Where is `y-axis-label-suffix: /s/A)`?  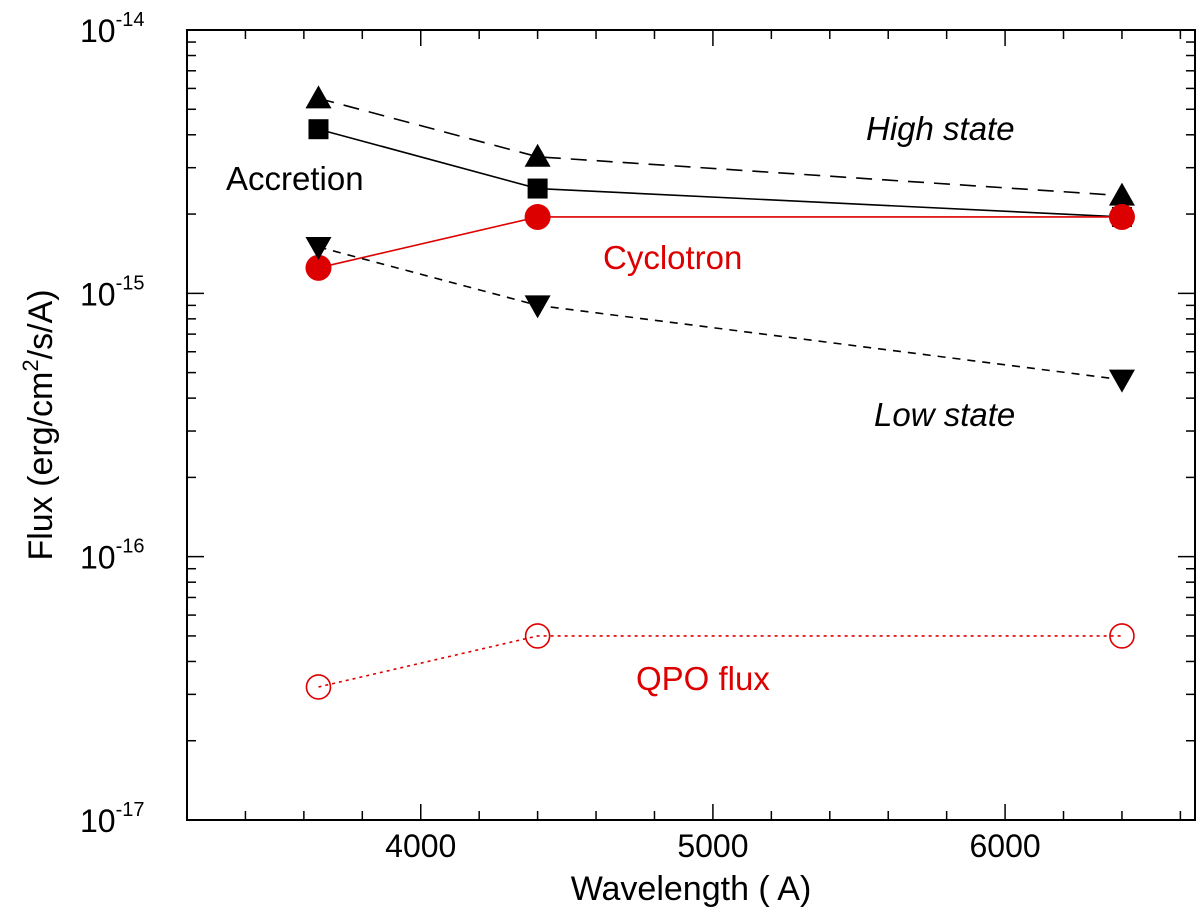
y-axis-label-suffix: /s/A) is located at coordinates (41, 324).